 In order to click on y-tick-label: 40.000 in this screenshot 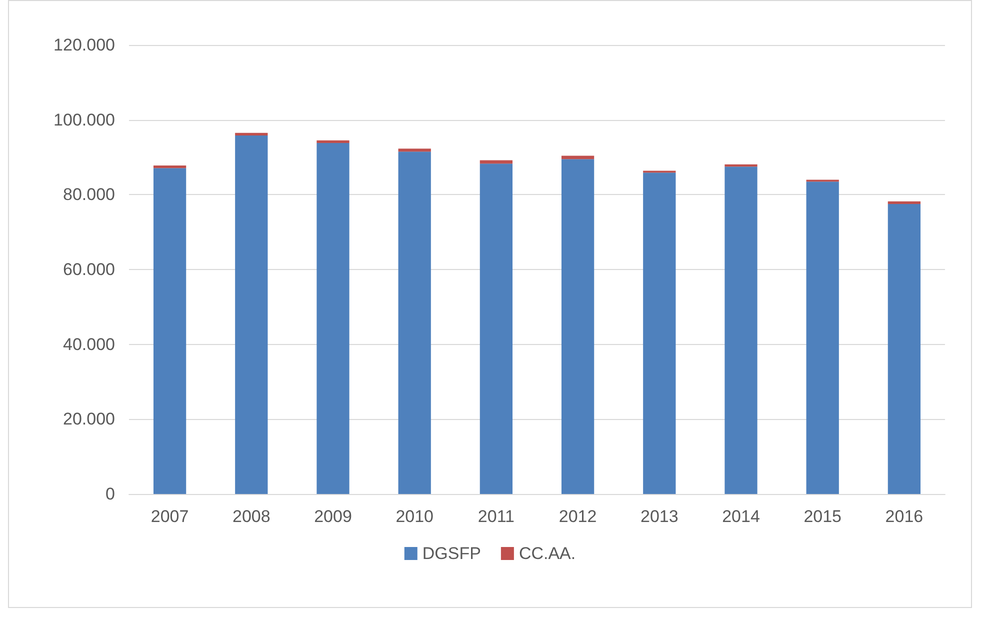, I will do `click(89, 344)`.